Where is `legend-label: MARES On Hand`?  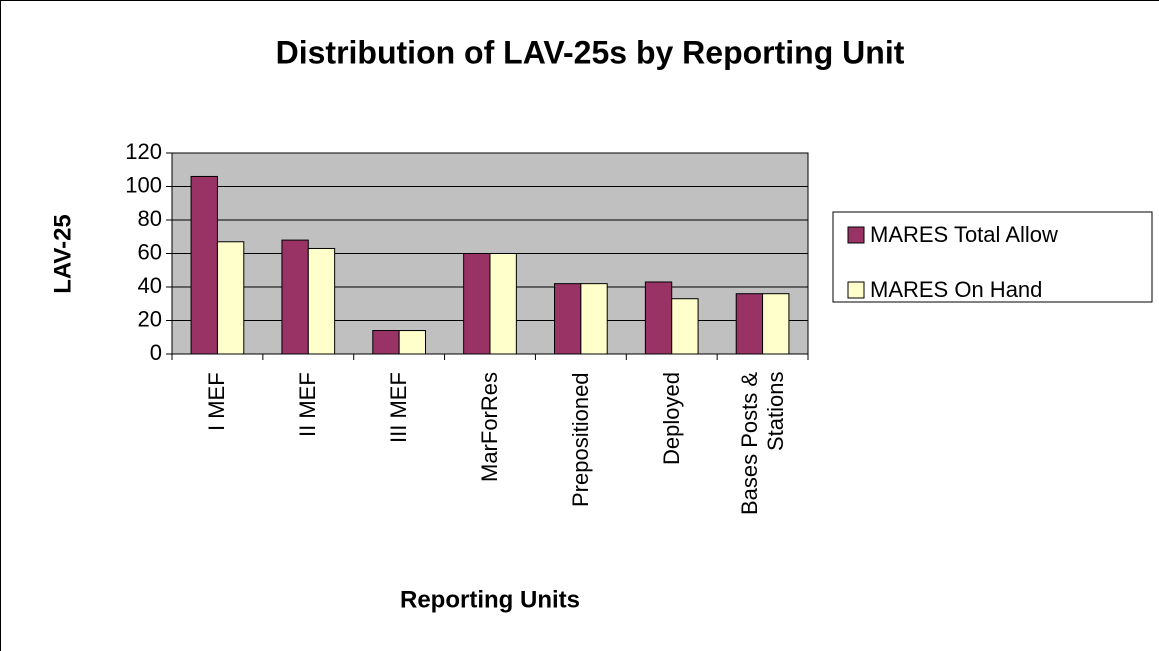 legend-label: MARES On Hand is located at coordinates (956, 289).